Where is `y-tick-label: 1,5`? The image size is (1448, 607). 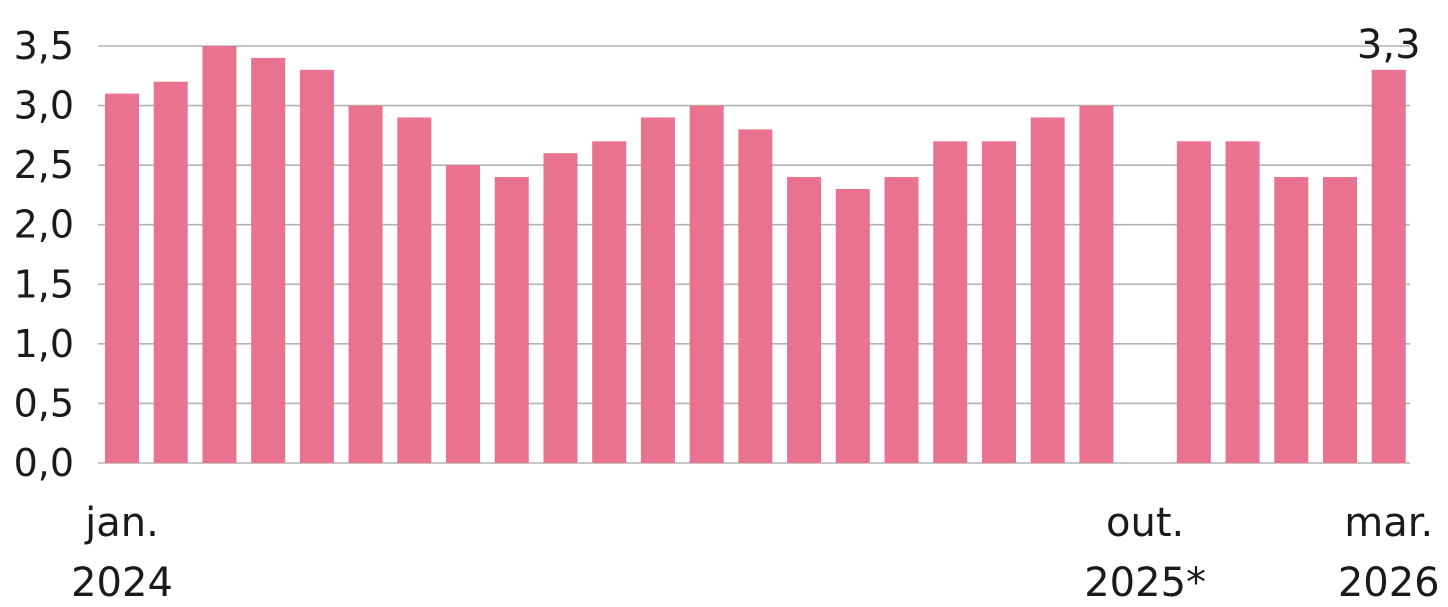 y-tick-label: 1,5 is located at coordinates (44, 284).